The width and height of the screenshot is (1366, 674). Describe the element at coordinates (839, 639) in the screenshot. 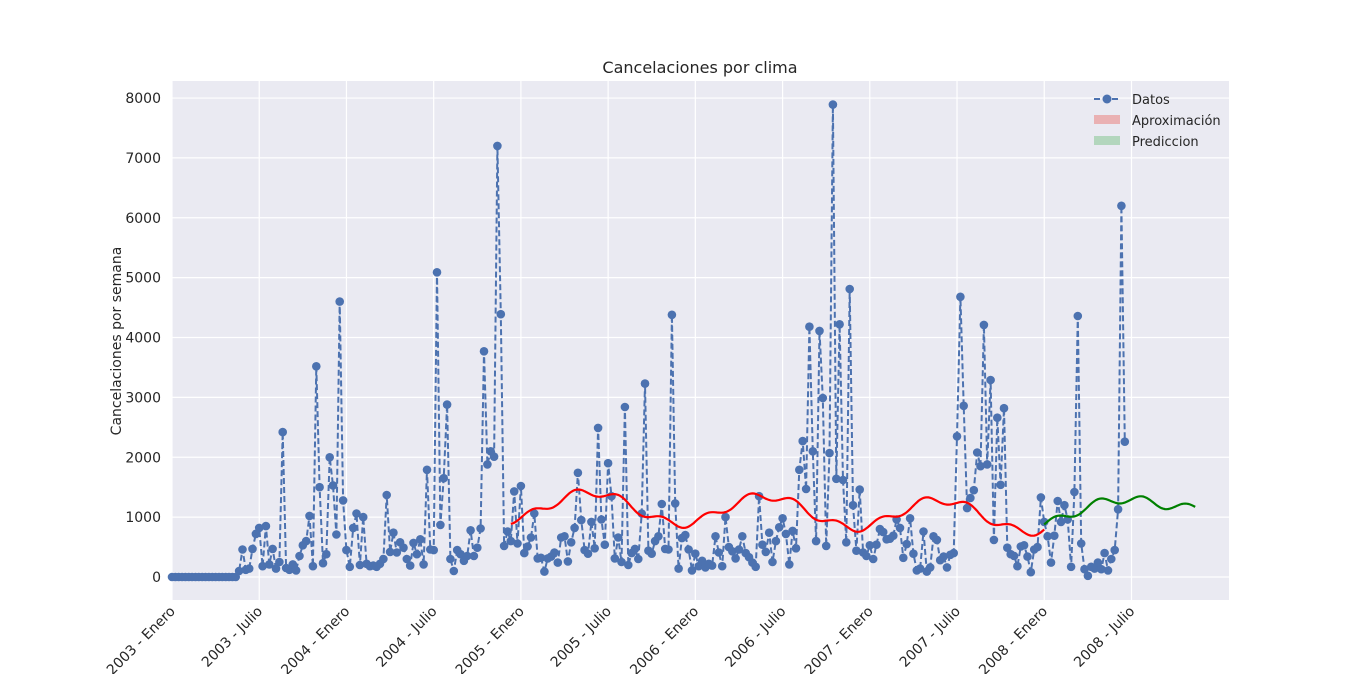

I see `x-tick-label: 2007 - Enero` at that location.